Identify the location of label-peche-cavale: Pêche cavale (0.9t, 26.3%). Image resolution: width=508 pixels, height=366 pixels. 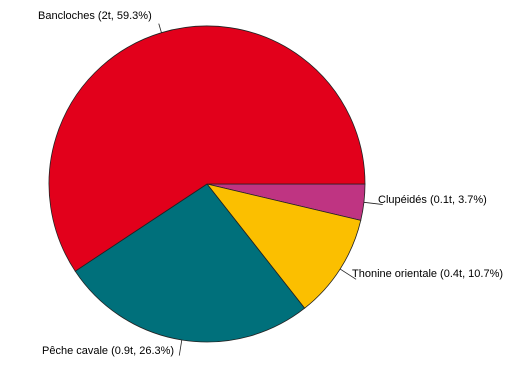
(108, 351).